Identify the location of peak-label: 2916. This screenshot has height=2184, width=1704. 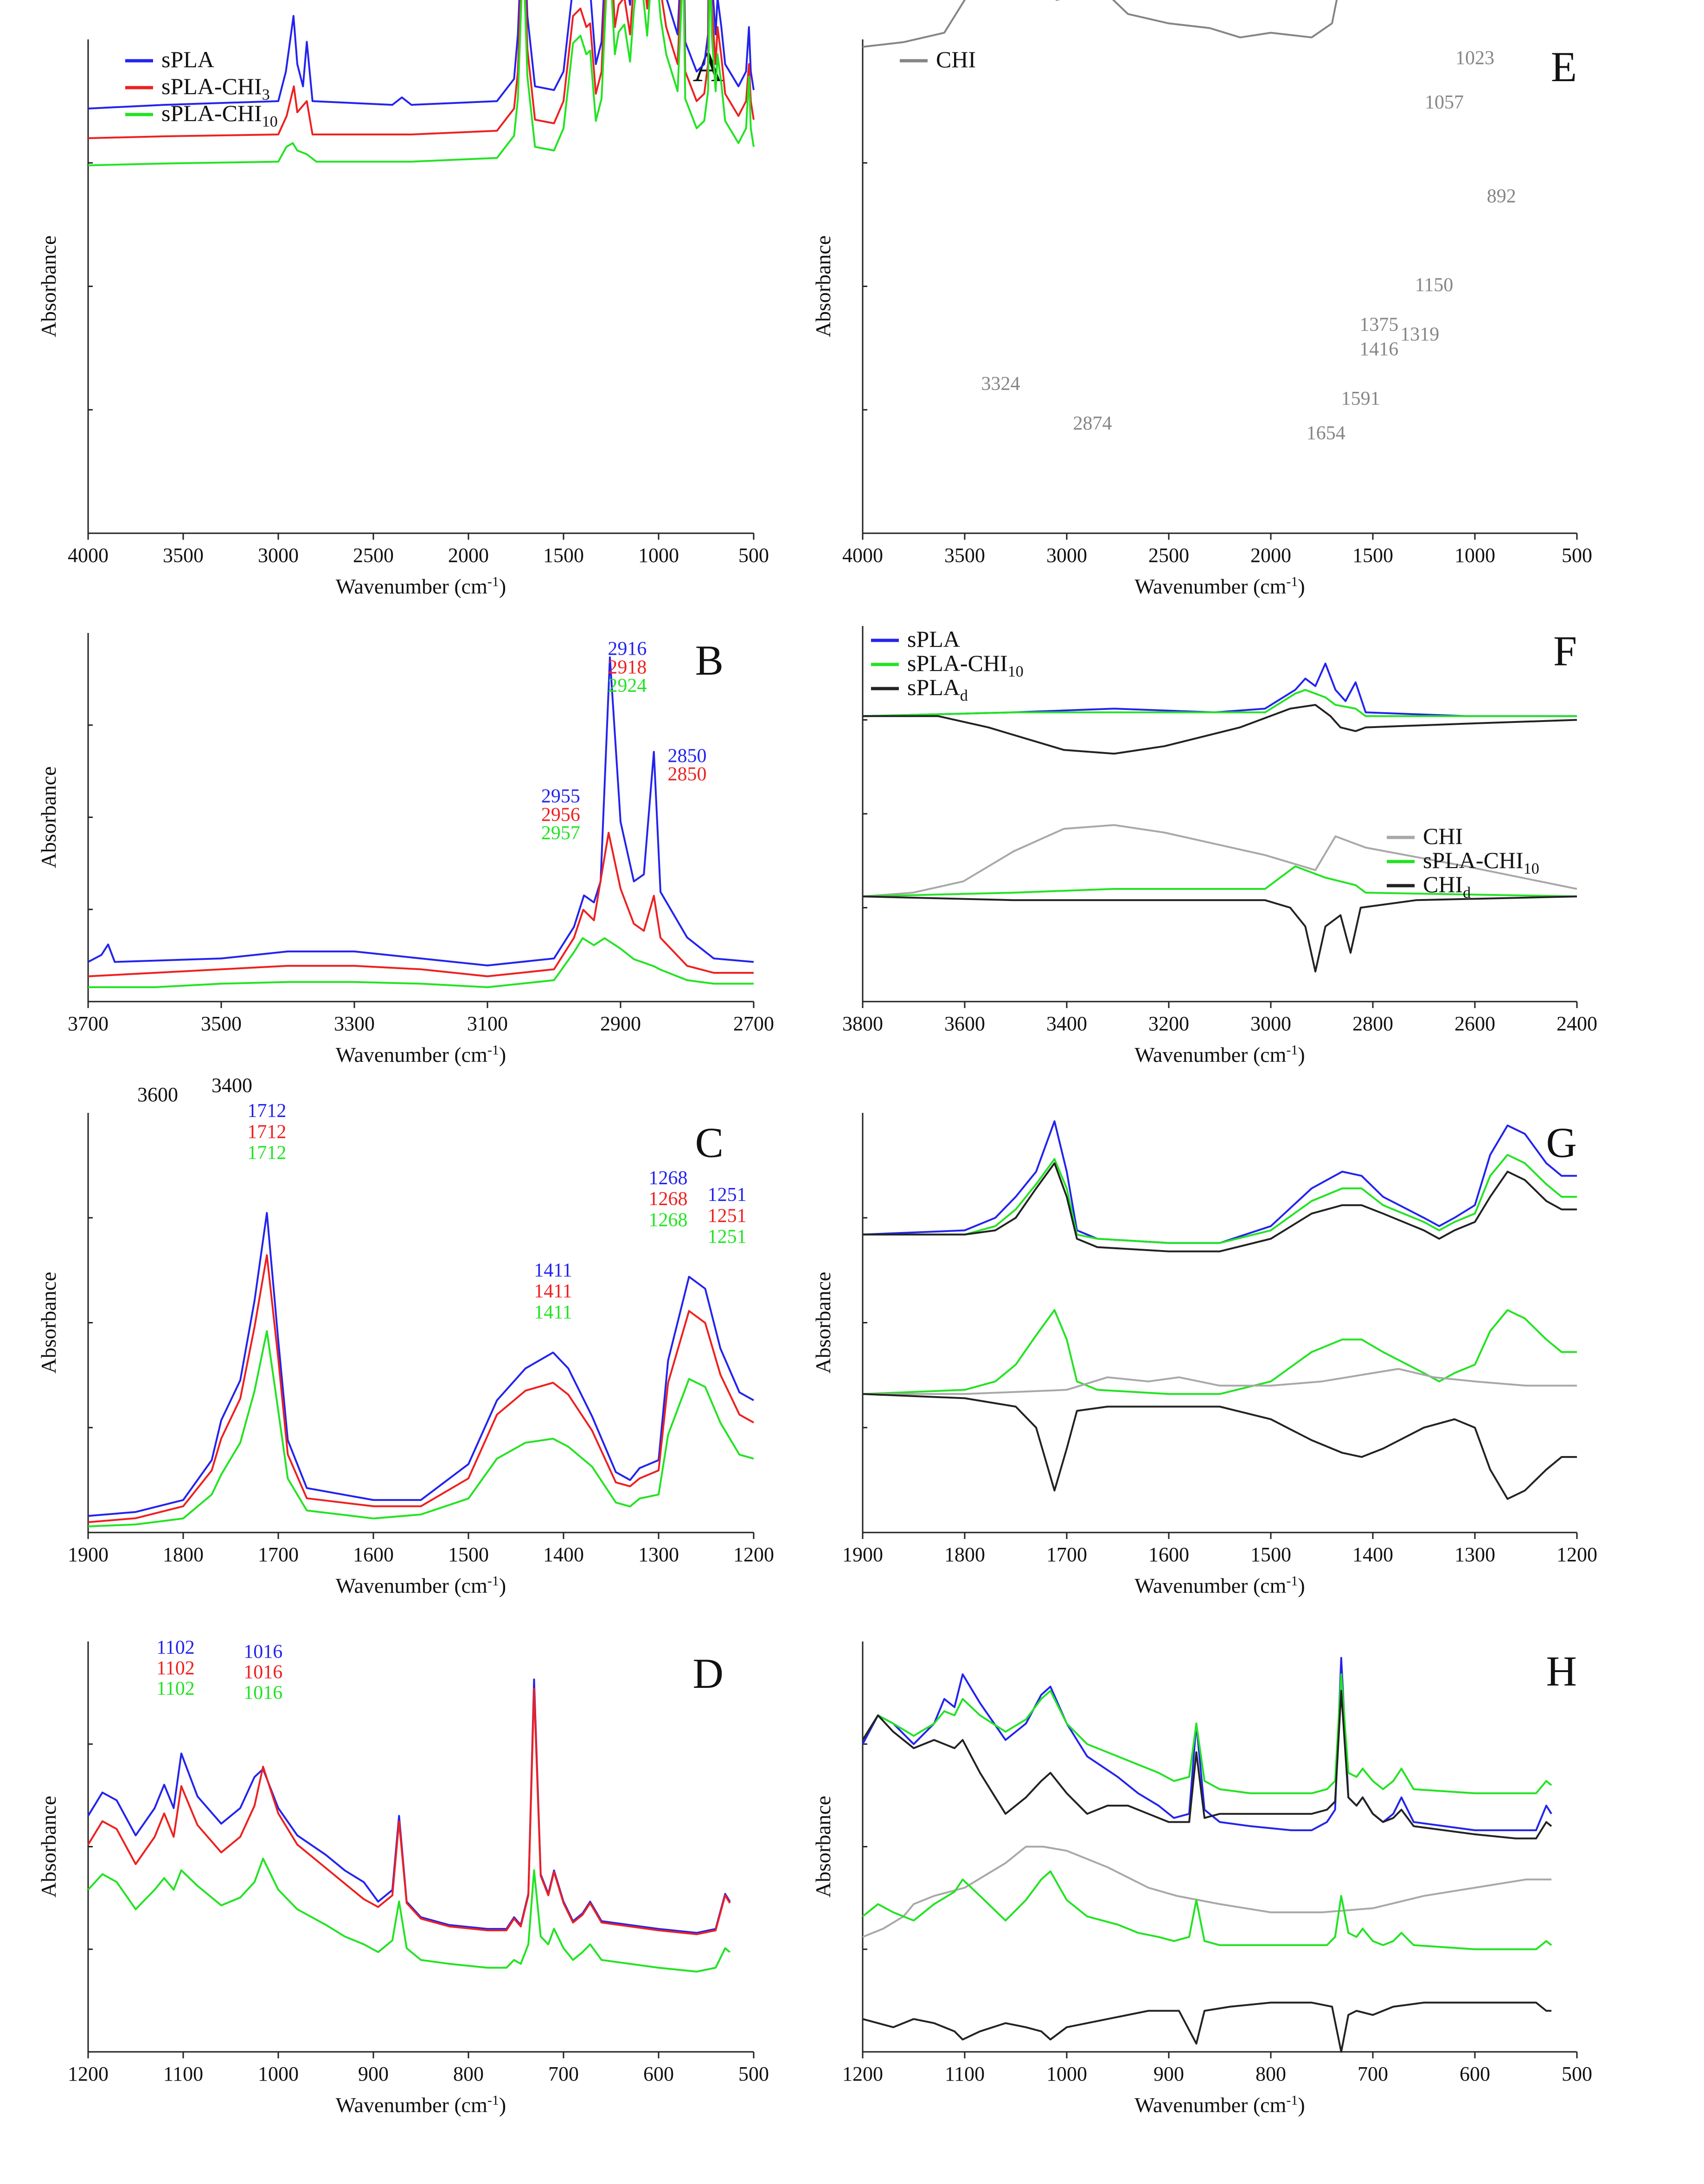
(627, 649).